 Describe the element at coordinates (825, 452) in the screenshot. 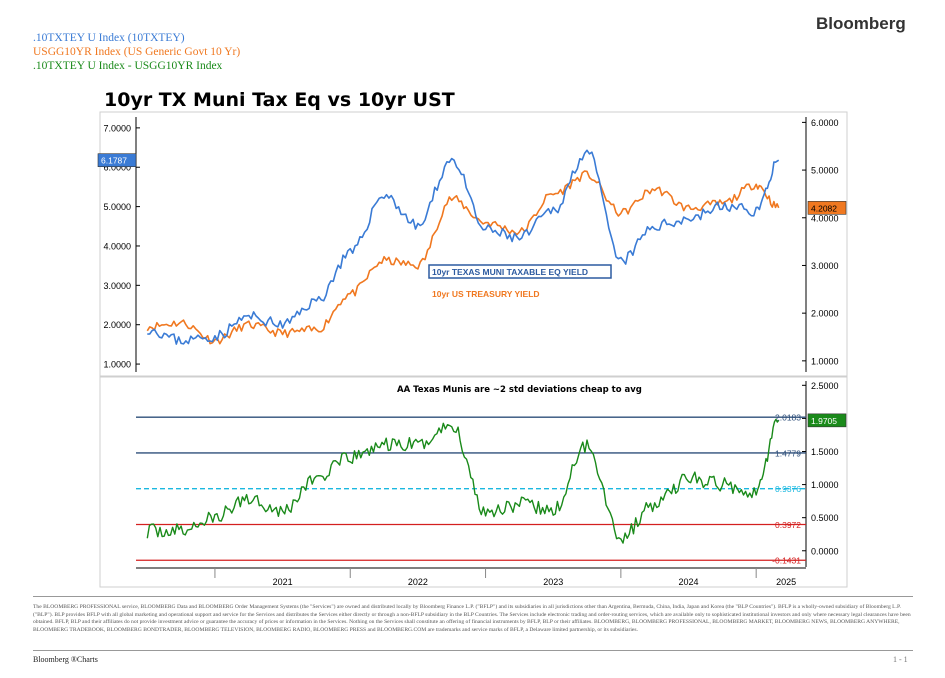

I see `spread-axis-tick-label: 1.5000` at that location.